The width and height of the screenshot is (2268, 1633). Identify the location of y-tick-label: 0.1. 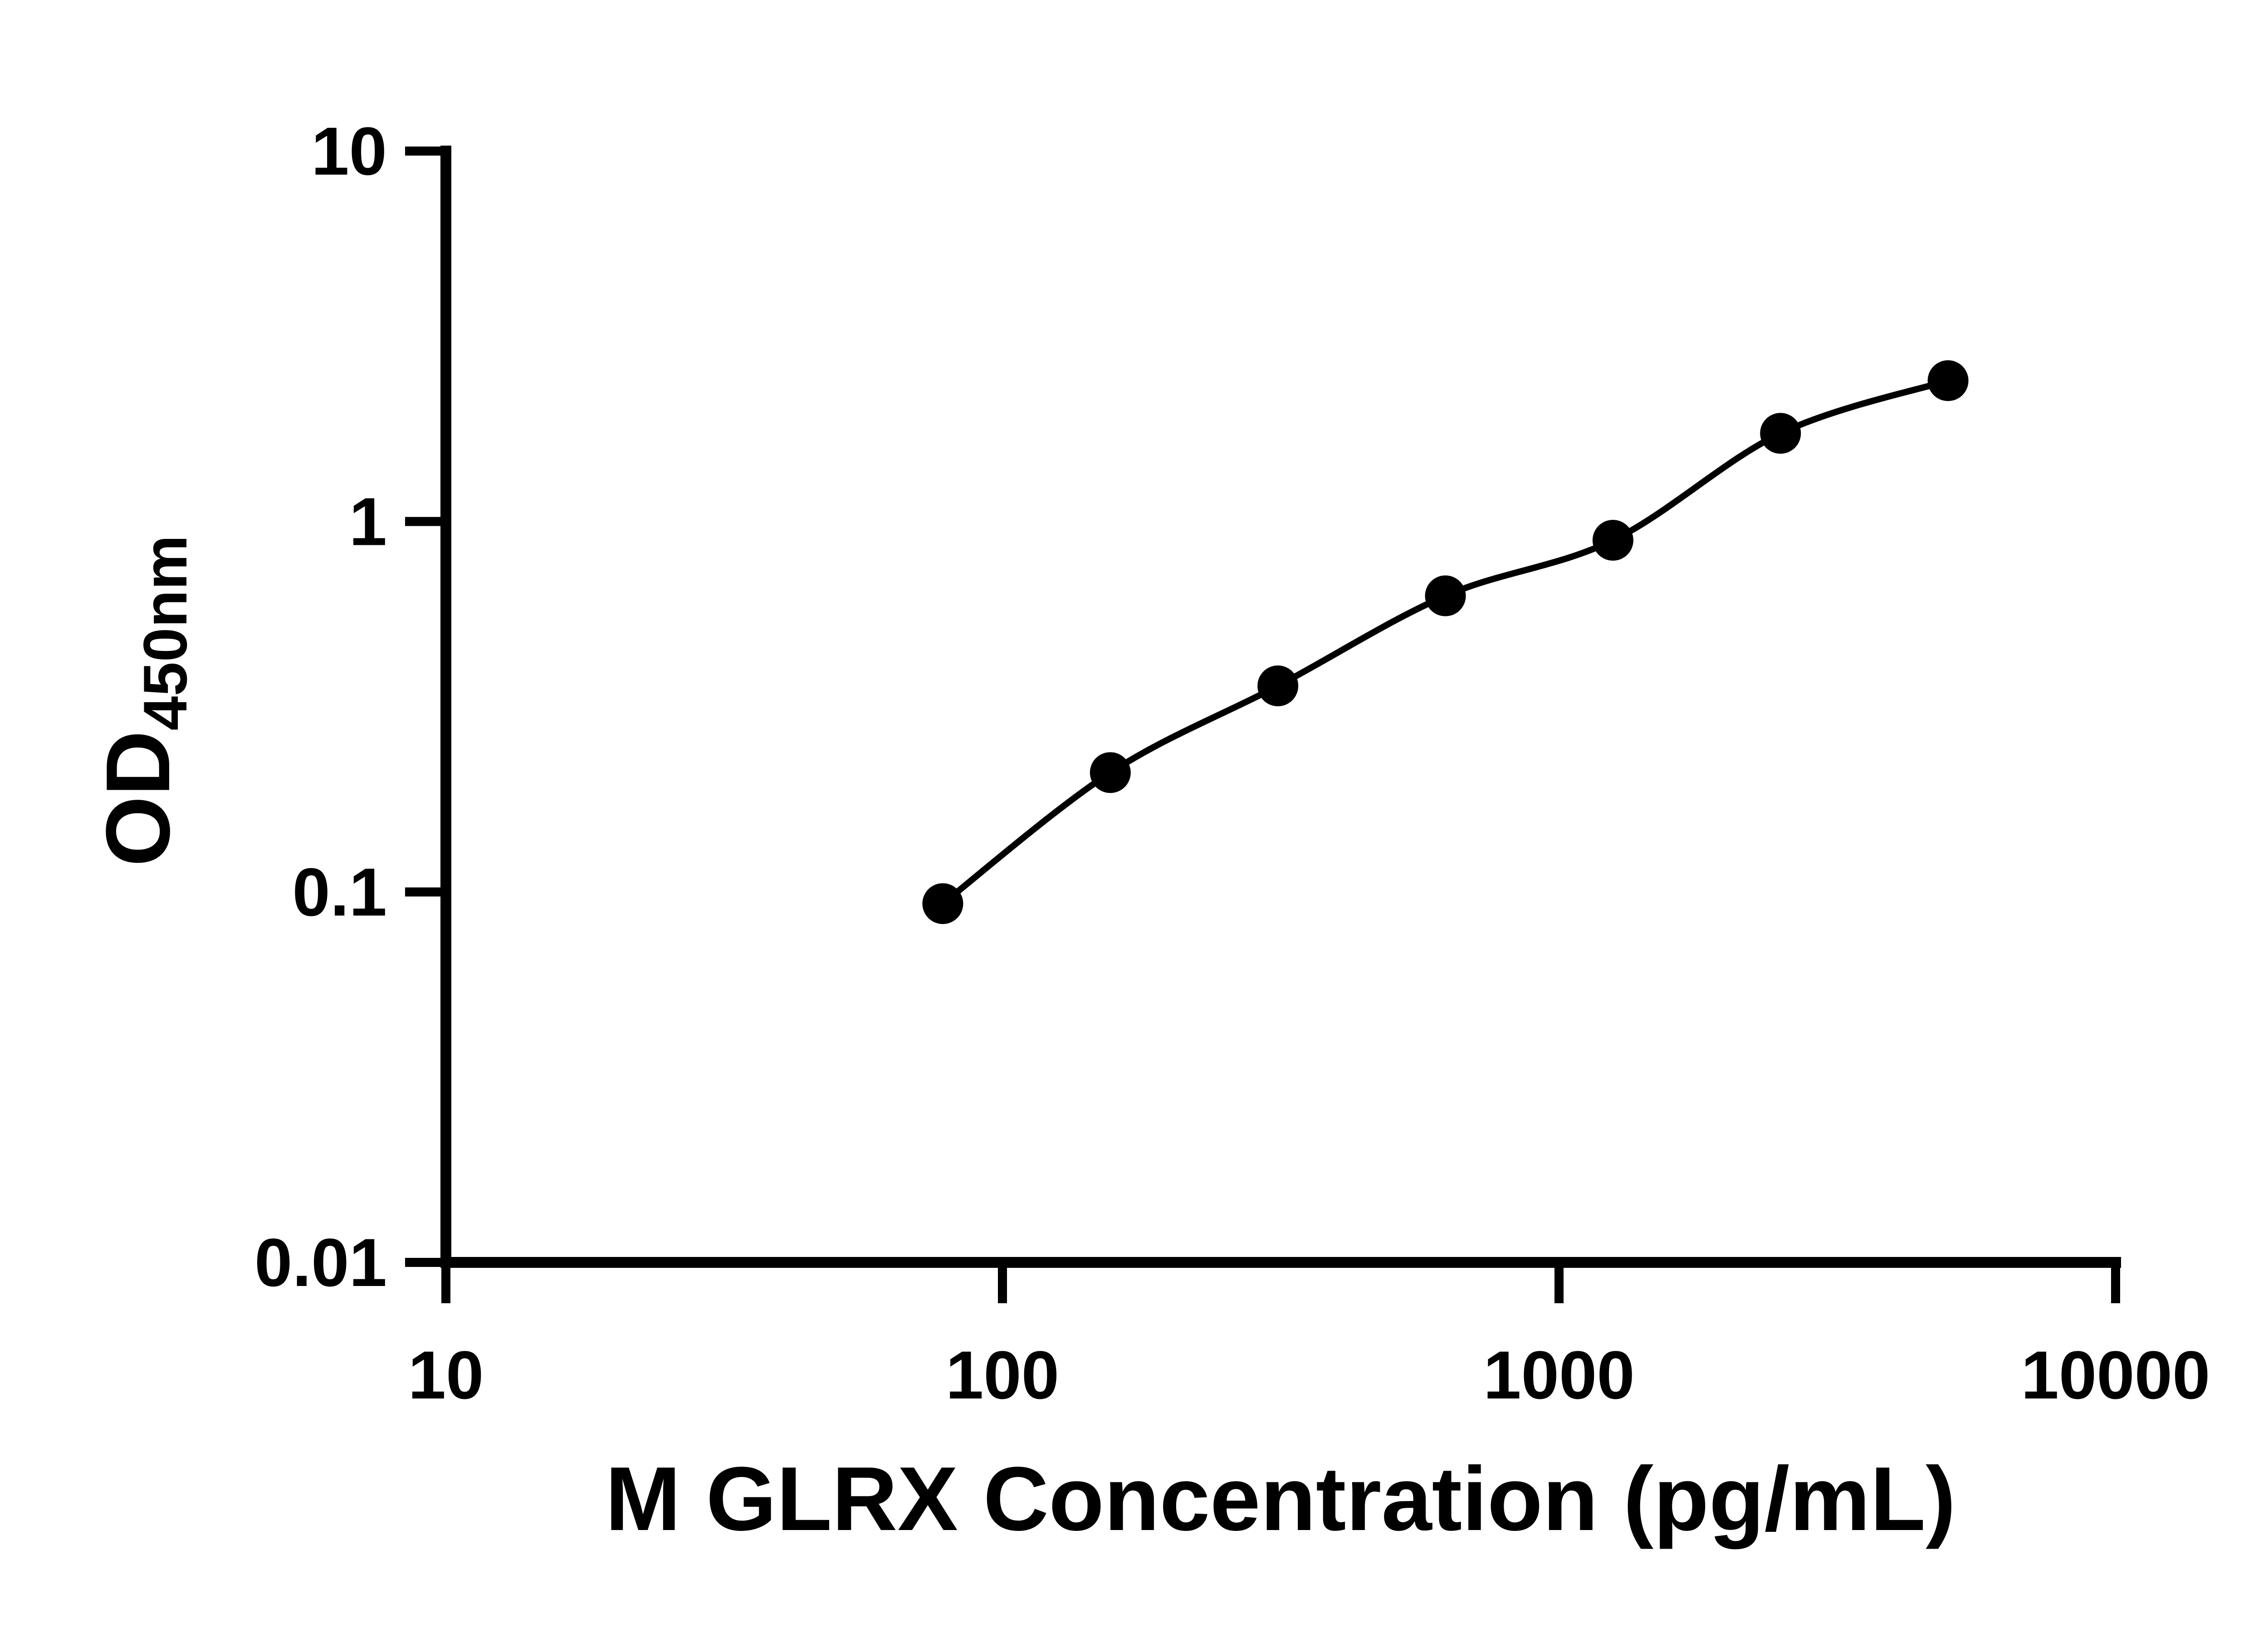
(339, 892).